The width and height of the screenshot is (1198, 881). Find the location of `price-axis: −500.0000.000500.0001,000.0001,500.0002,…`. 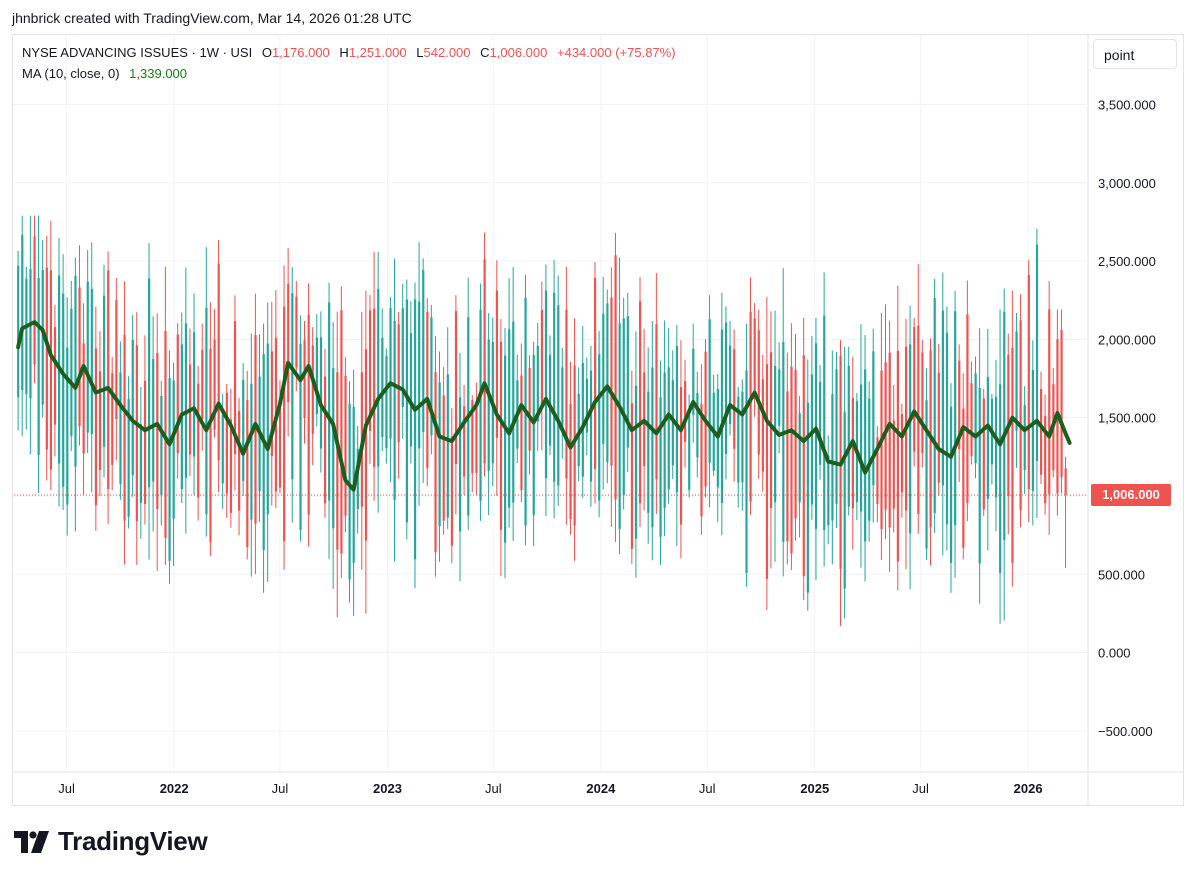

price-axis: −500.0000.000500.0001,000.0001,500.0002,… is located at coordinates (1127, 417).